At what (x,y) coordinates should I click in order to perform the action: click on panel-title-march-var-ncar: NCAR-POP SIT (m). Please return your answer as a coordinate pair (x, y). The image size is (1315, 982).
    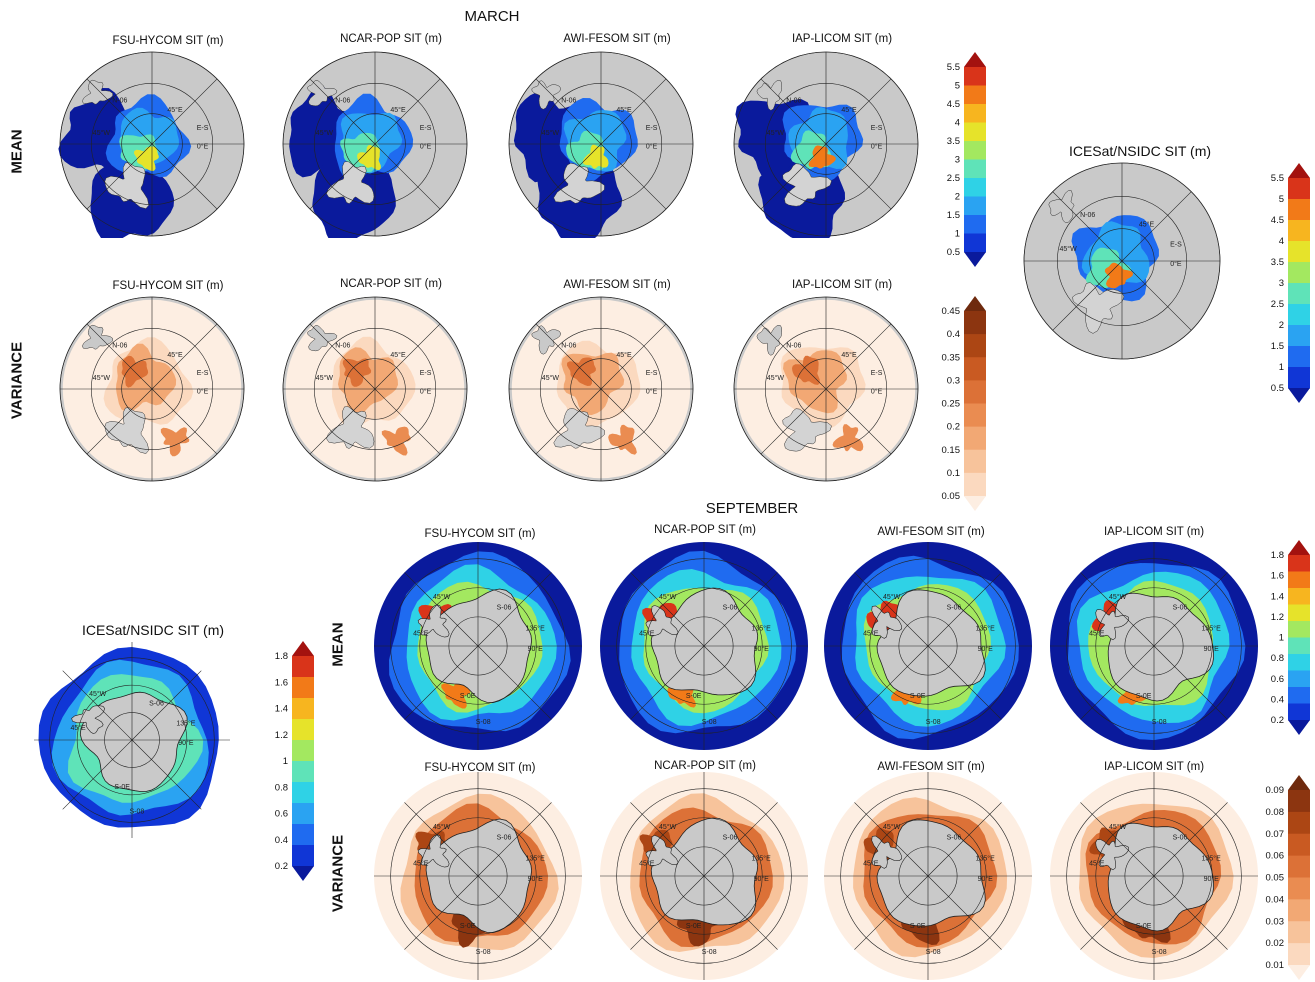
    Looking at the image, I should click on (391, 284).